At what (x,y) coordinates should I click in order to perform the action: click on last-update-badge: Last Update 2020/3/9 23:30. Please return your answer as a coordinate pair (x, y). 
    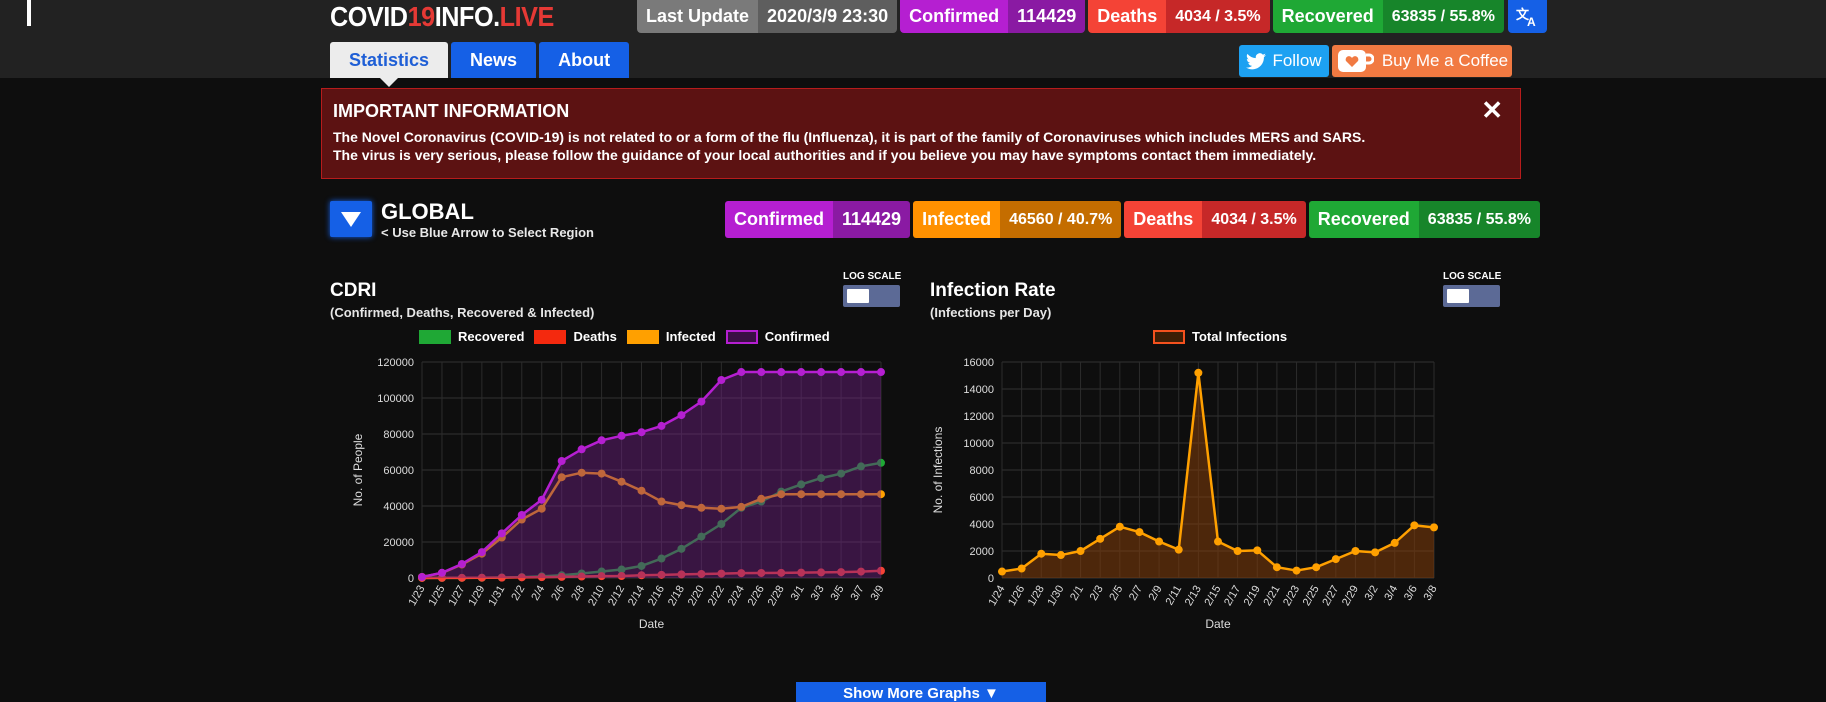
    Looking at the image, I should click on (767, 16).